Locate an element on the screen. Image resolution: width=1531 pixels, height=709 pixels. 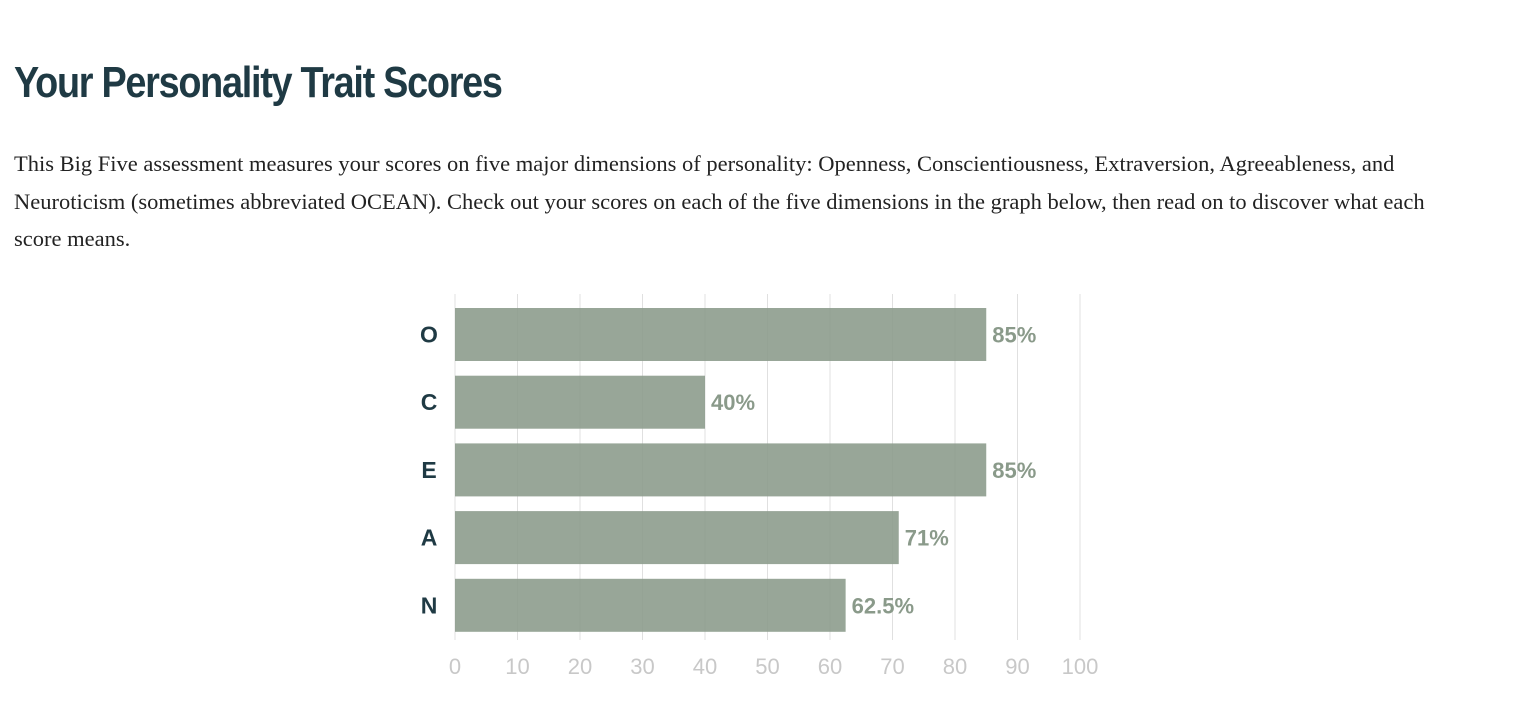
value-label-o: 85% is located at coordinates (1014, 335).